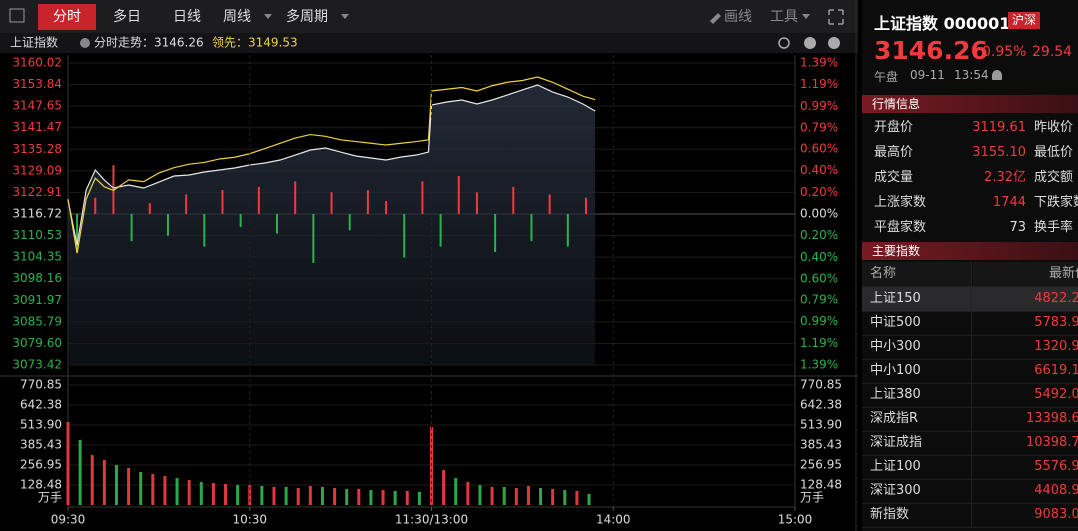 This screenshot has height=531, width=1078. I want to click on pen-icon, so click(715, 18).